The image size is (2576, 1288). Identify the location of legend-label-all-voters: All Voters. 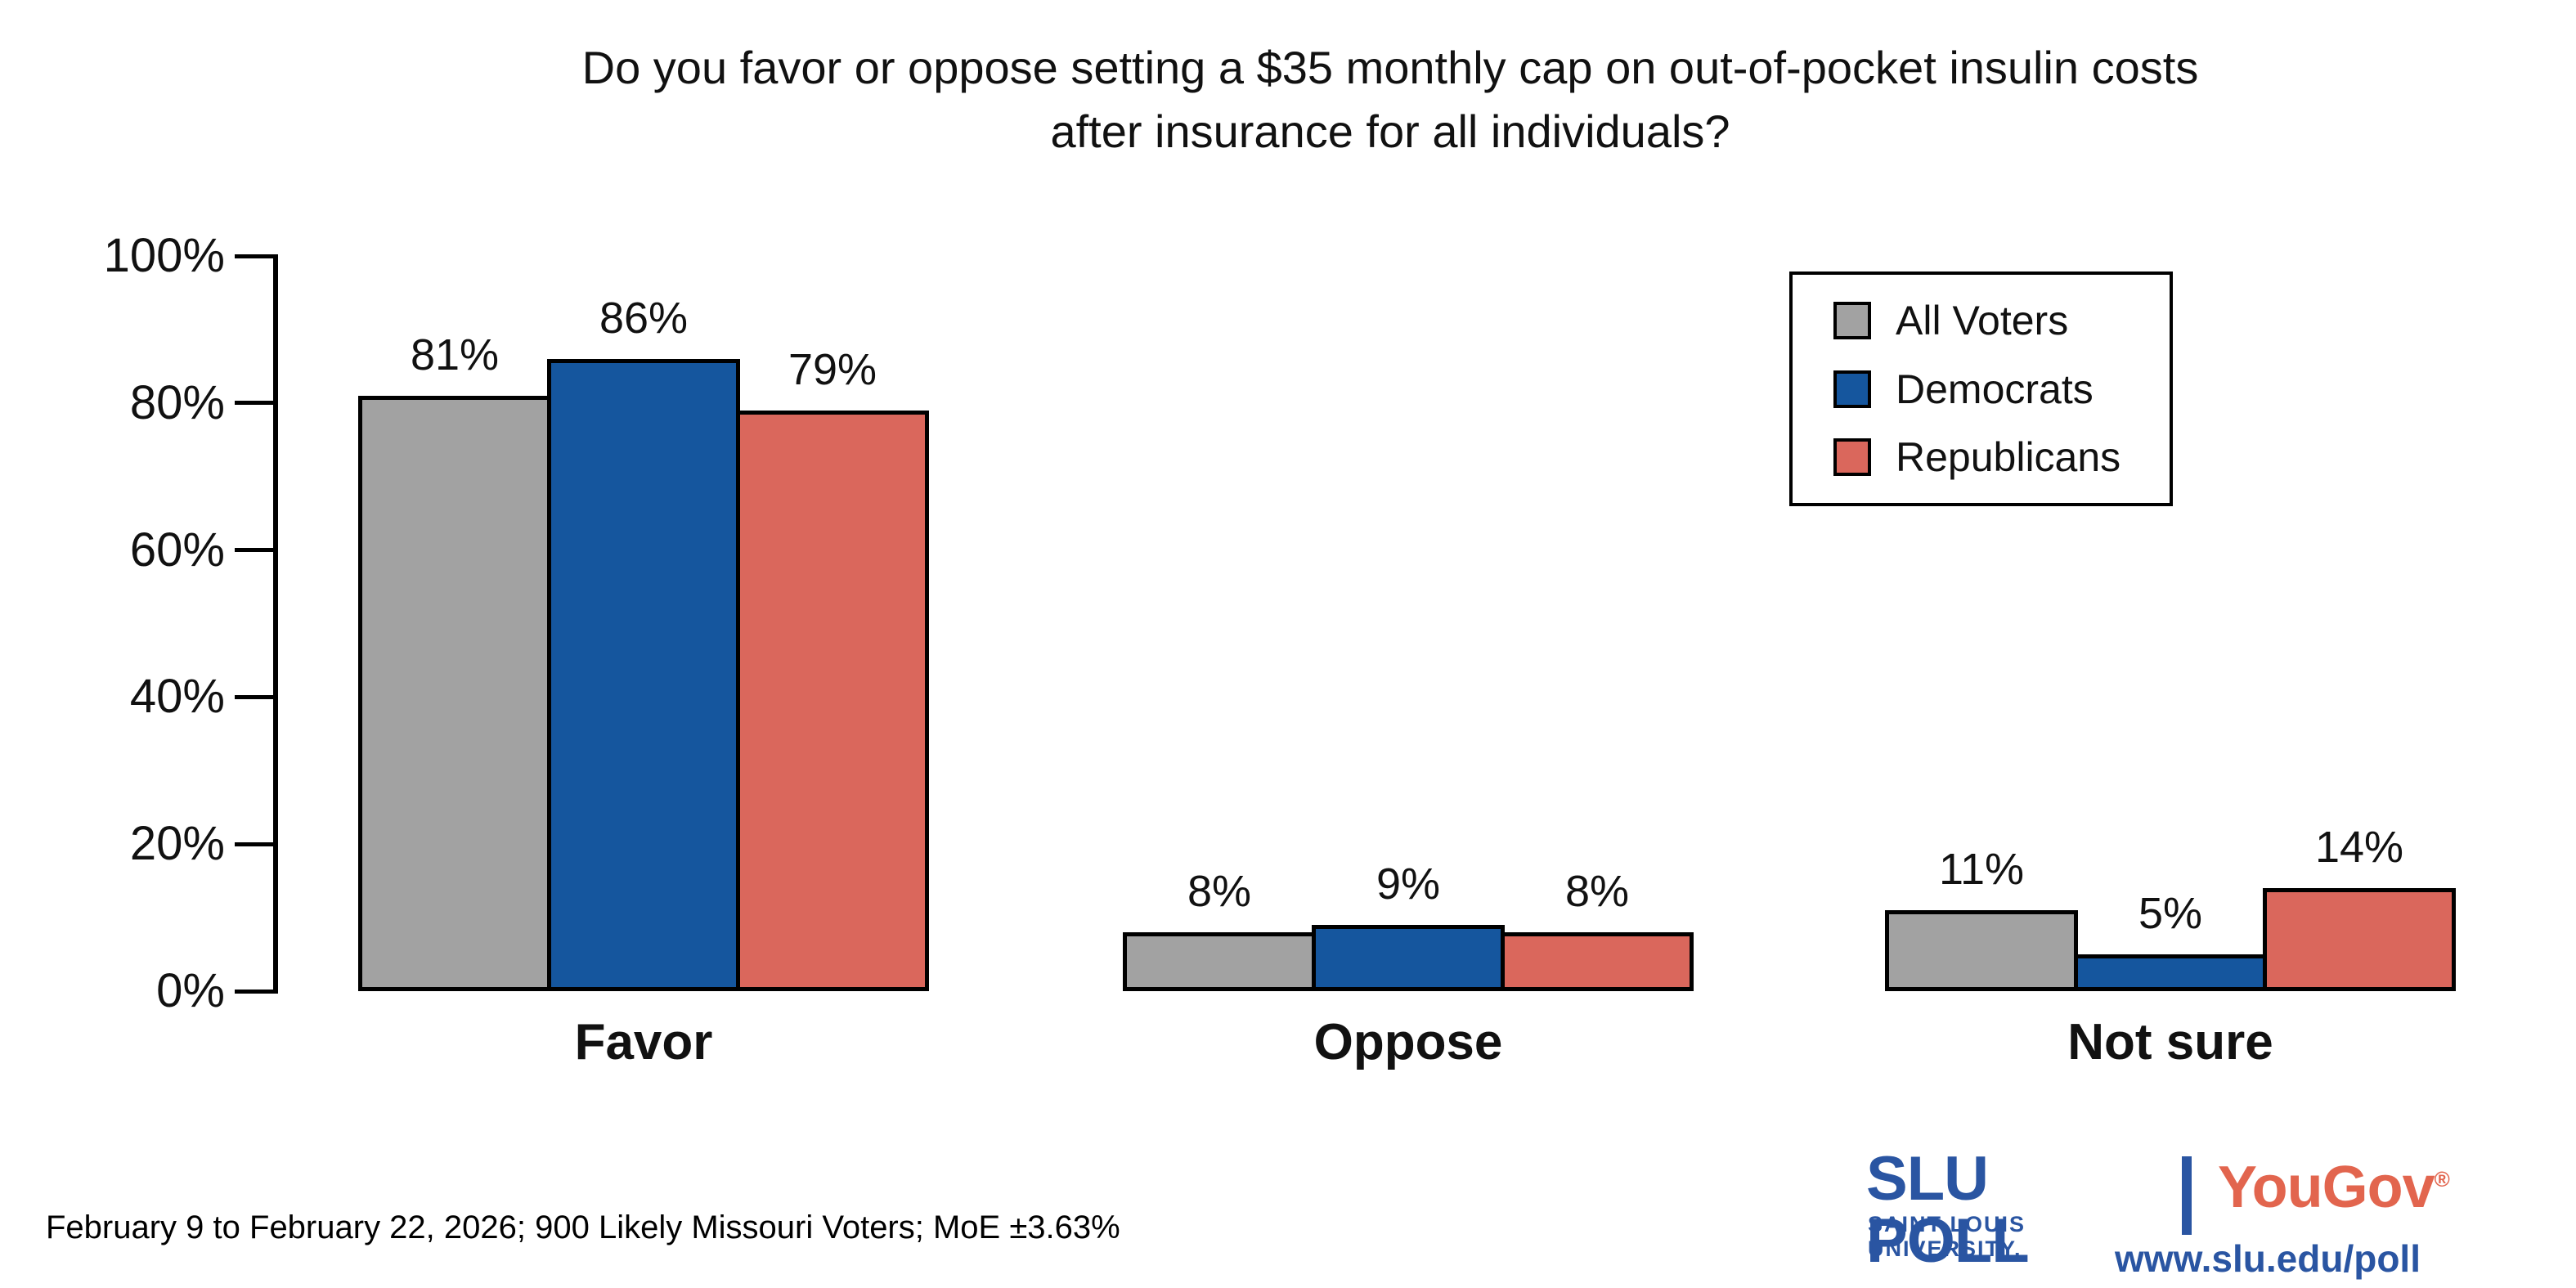
(1983, 321).